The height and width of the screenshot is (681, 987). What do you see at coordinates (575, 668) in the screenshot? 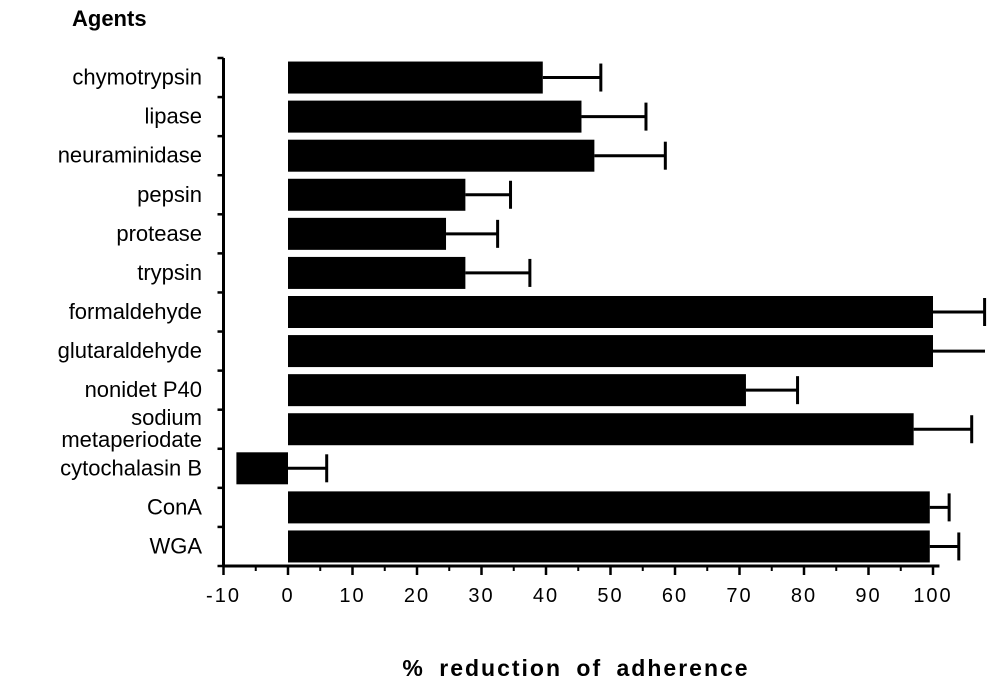
I see `x-axis-label: % reduction of adherence` at bounding box center [575, 668].